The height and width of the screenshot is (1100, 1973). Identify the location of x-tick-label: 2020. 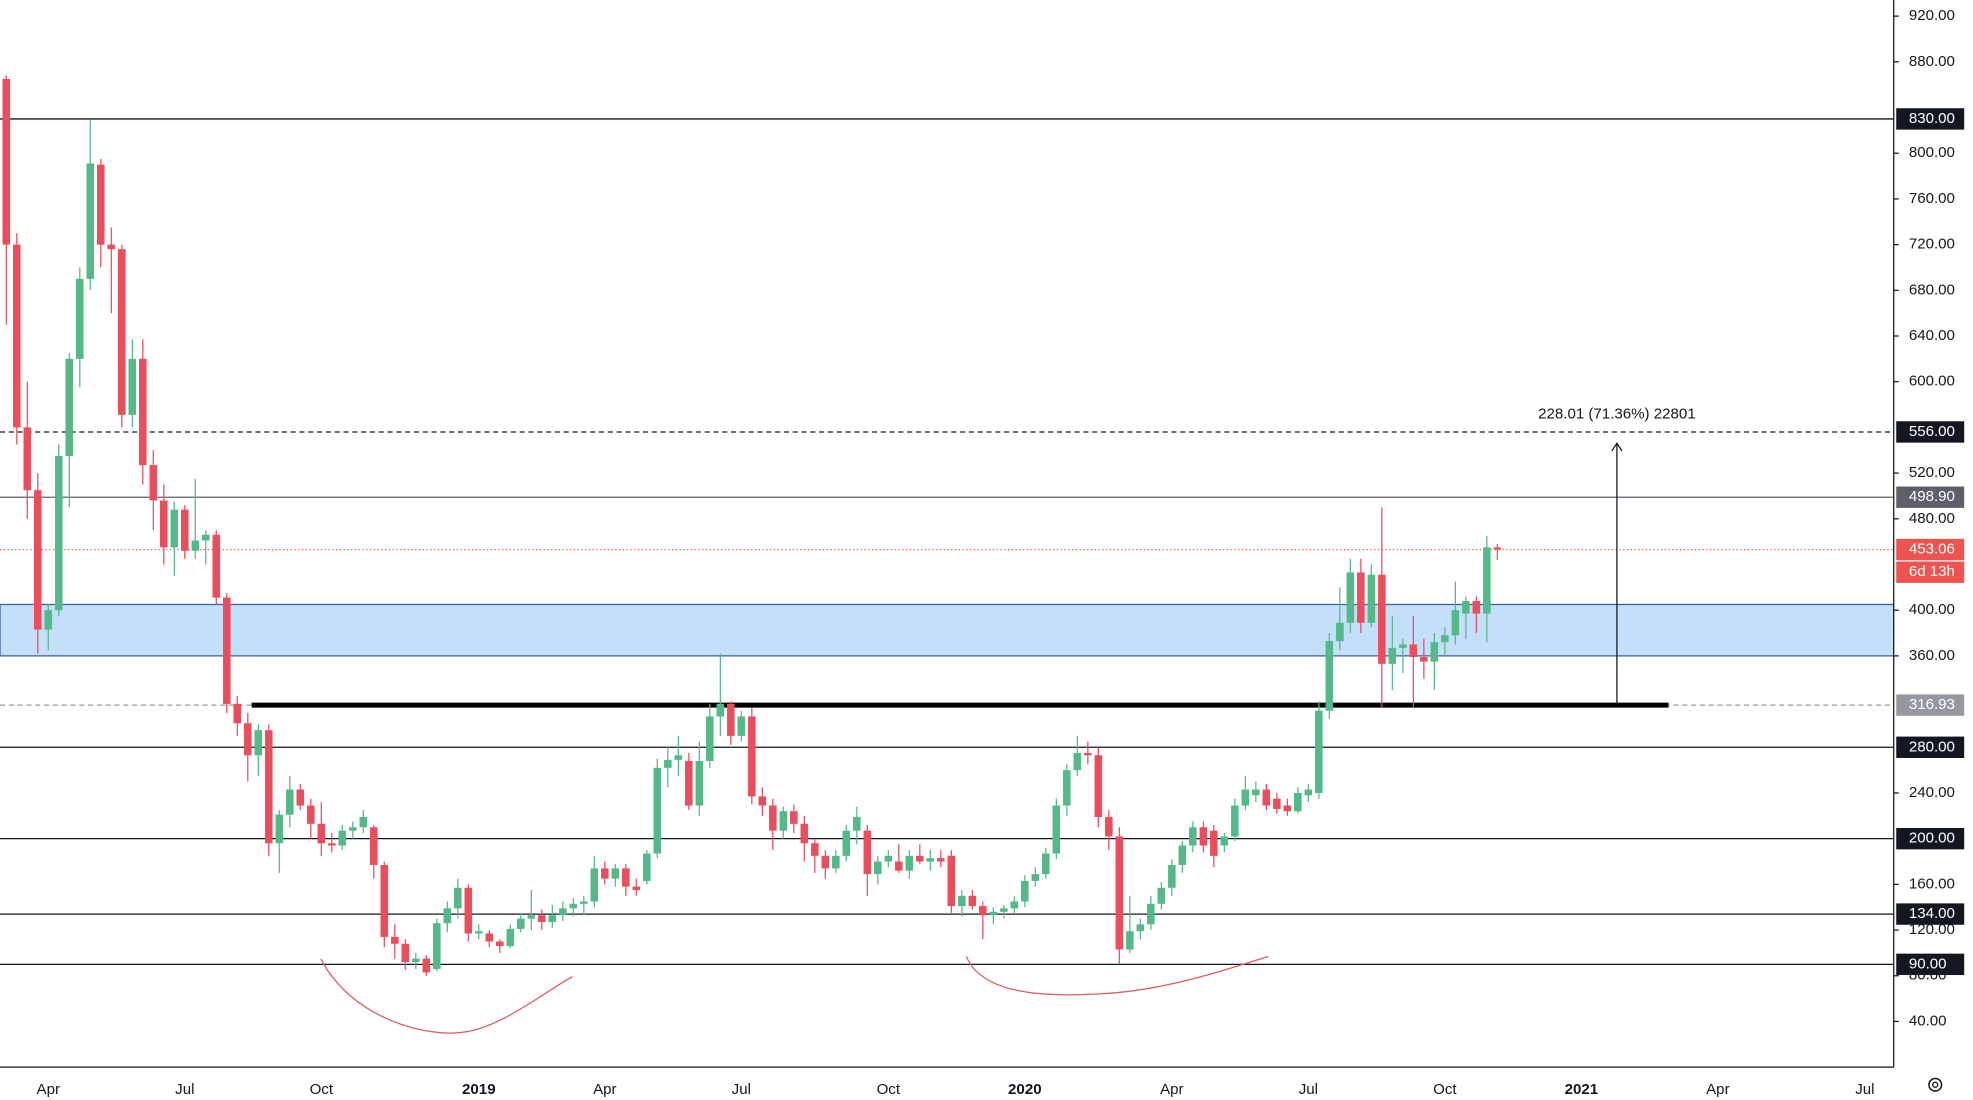
(1025, 1089).